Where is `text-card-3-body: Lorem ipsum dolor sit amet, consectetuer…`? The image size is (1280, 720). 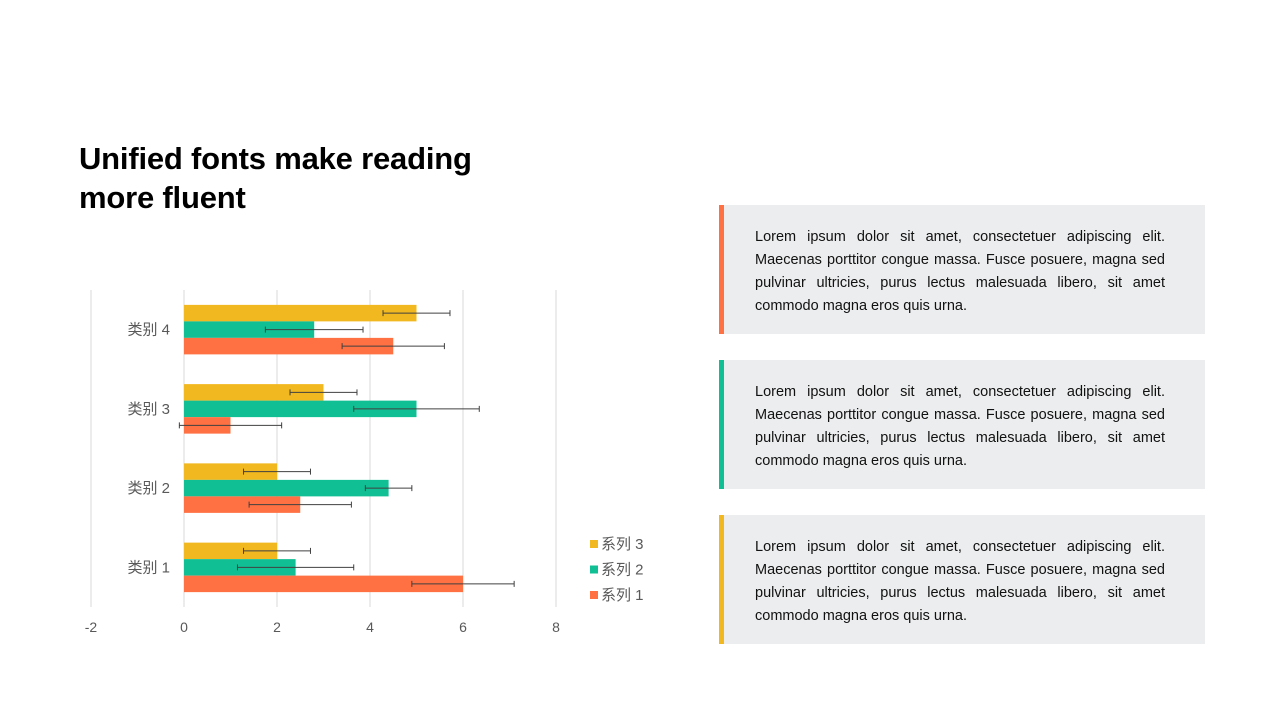 text-card-3-body: Lorem ipsum dolor sit amet, consectetuer… is located at coordinates (960, 581).